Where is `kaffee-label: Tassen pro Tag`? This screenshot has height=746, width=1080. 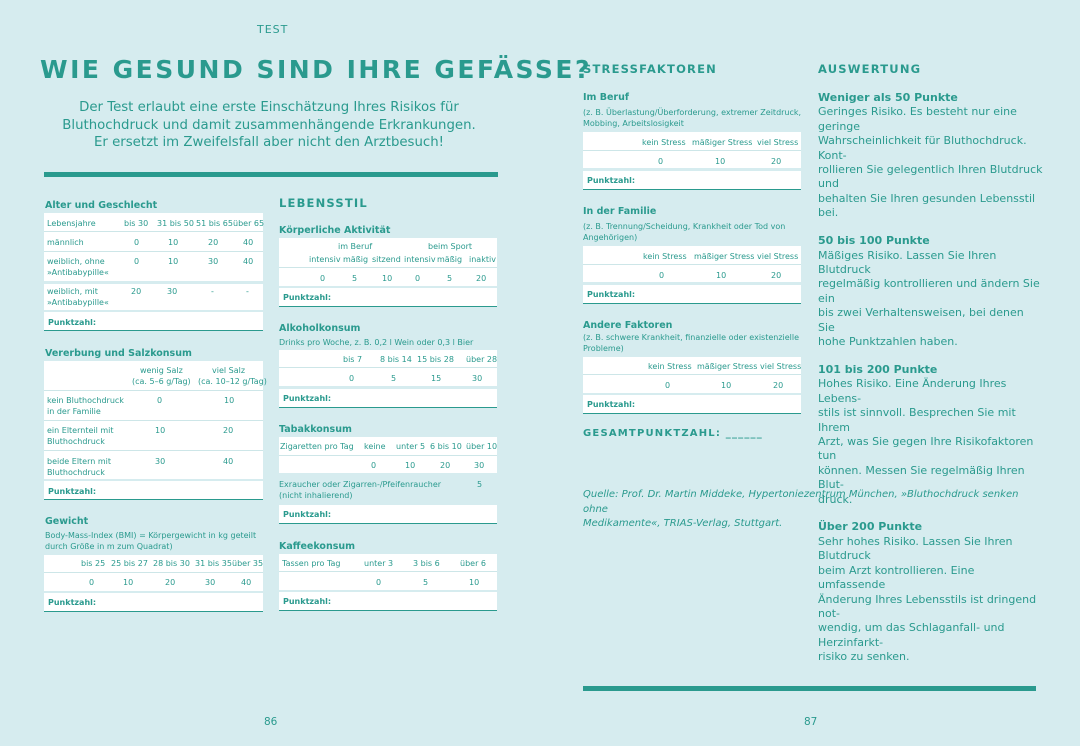 kaffee-label: Tassen pro Tag is located at coordinates (311, 563).